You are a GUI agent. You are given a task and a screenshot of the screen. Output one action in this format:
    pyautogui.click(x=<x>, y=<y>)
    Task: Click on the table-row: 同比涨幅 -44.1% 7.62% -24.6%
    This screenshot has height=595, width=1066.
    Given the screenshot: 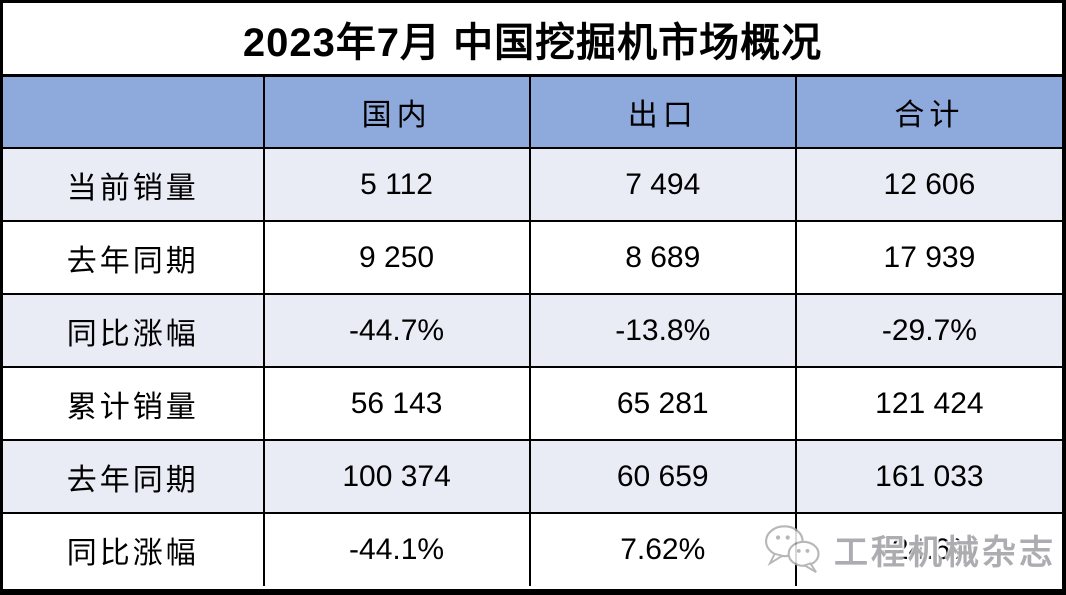 What is the action you would take?
    pyautogui.click(x=532, y=549)
    